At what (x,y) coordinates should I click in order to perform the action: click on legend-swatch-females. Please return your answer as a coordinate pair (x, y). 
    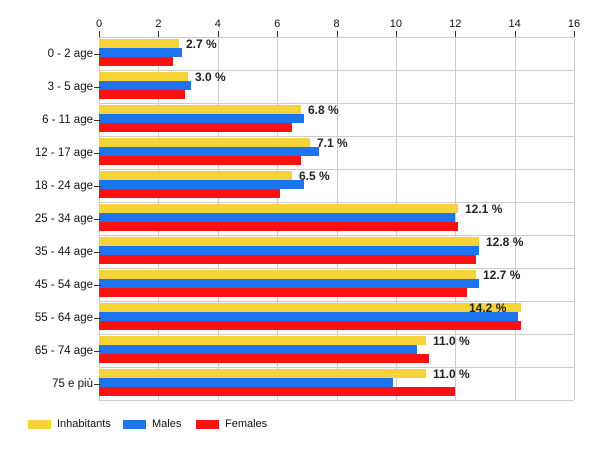
    Looking at the image, I should click on (207, 424).